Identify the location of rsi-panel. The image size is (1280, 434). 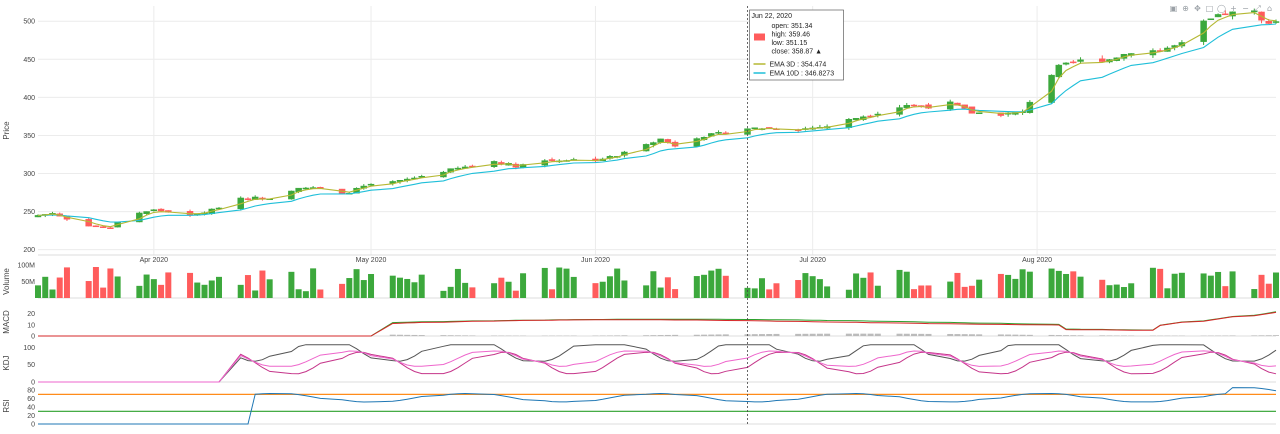
(657, 406).